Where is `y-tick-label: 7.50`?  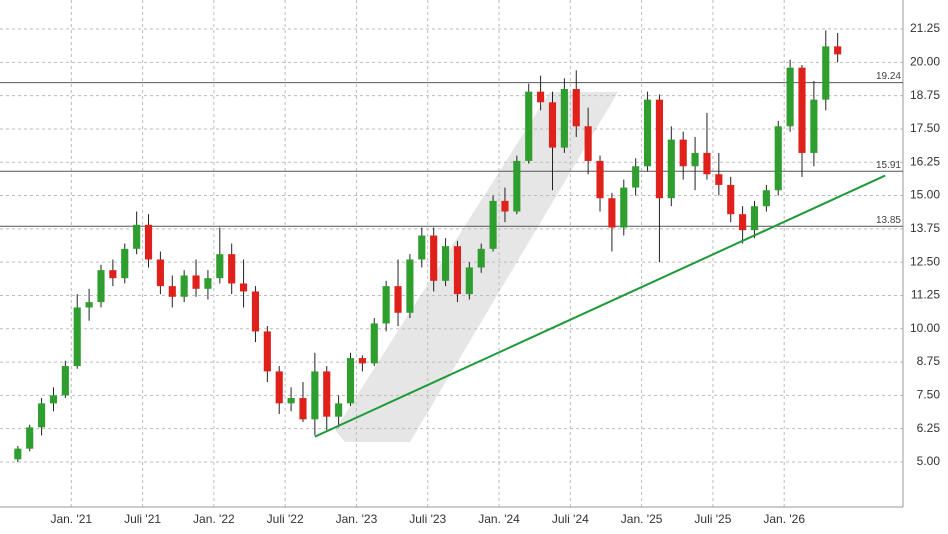
y-tick-label: 7.50 is located at coordinates (929, 395).